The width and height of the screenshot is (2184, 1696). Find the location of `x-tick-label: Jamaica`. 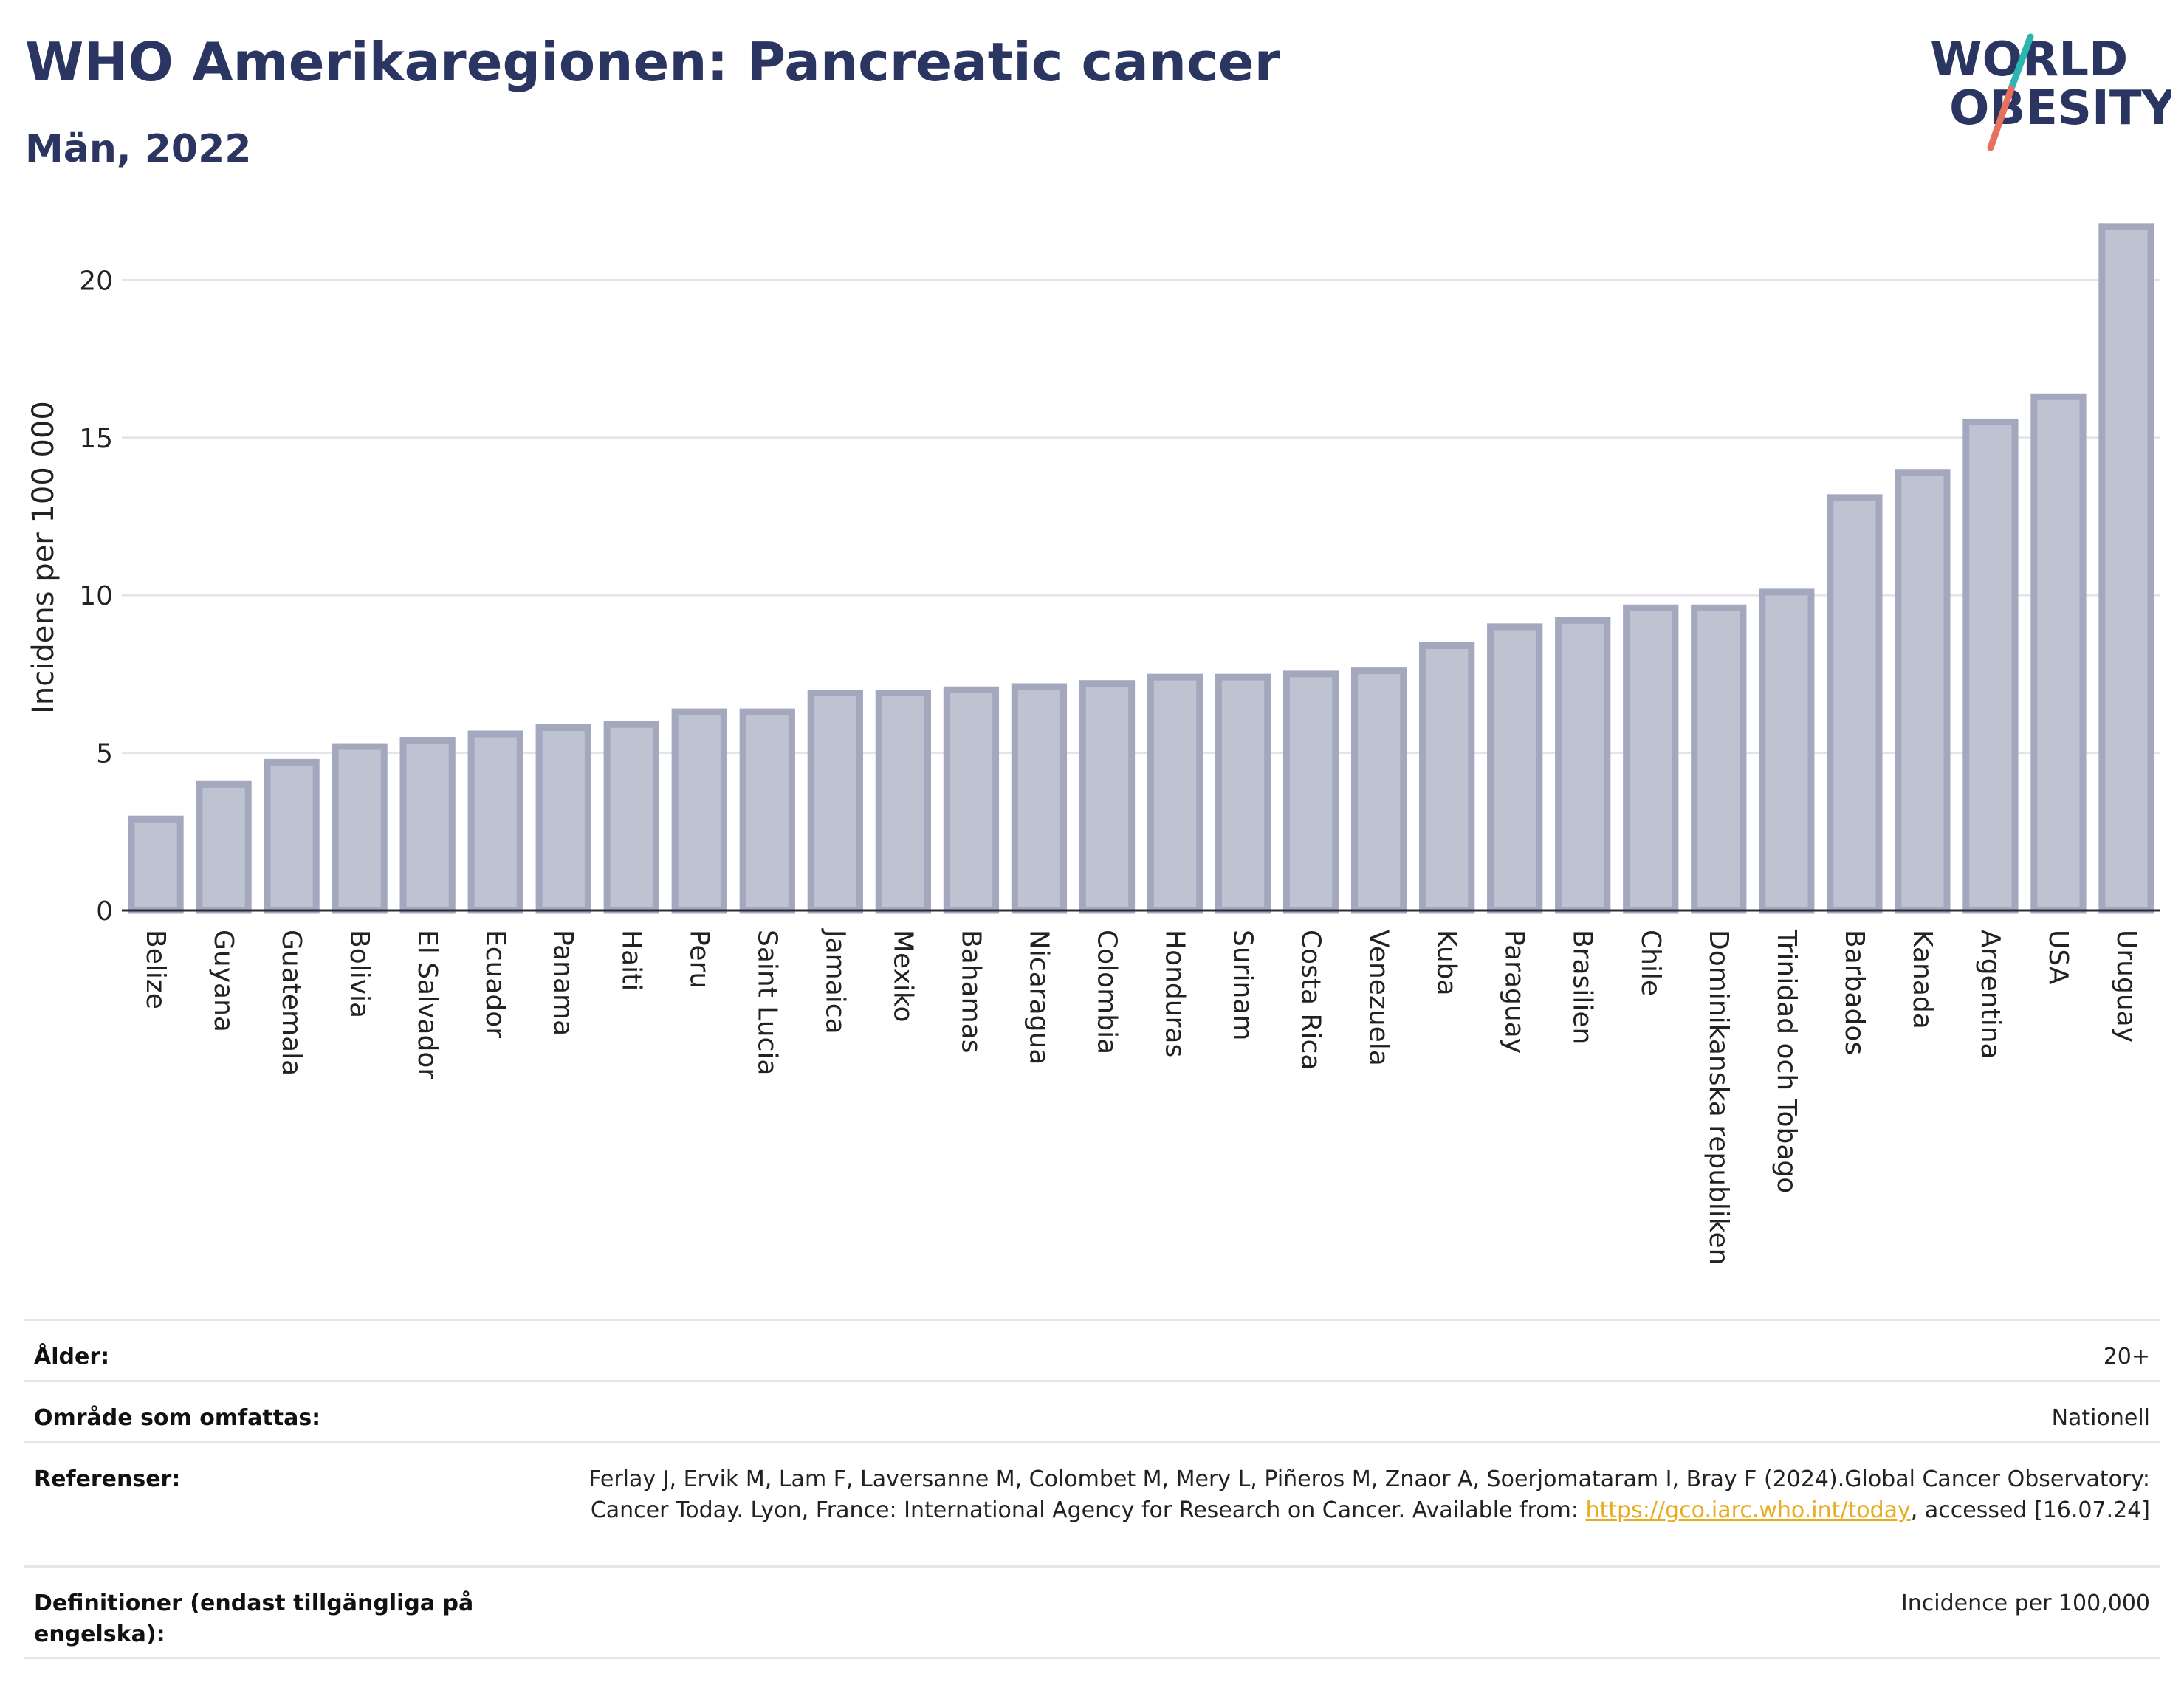

x-tick-label: Jamaica is located at coordinates (835, 981).